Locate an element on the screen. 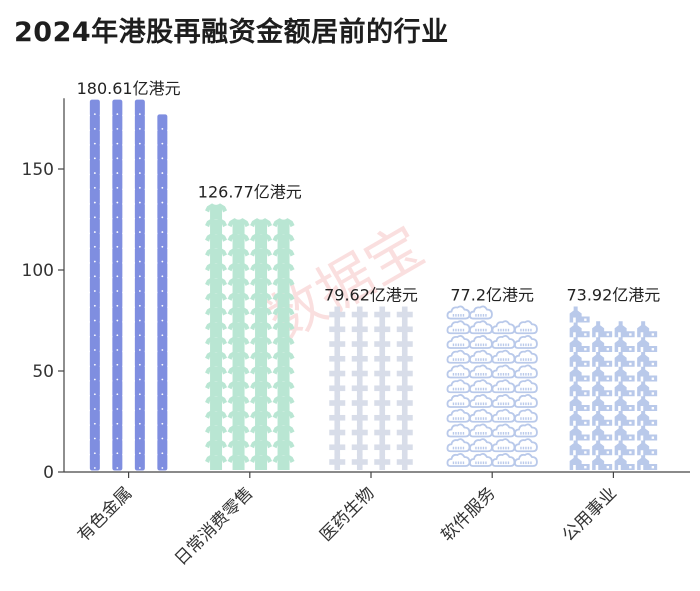 This screenshot has height=591, width=700. x-tick-label: 公用事业 is located at coordinates (590, 514).